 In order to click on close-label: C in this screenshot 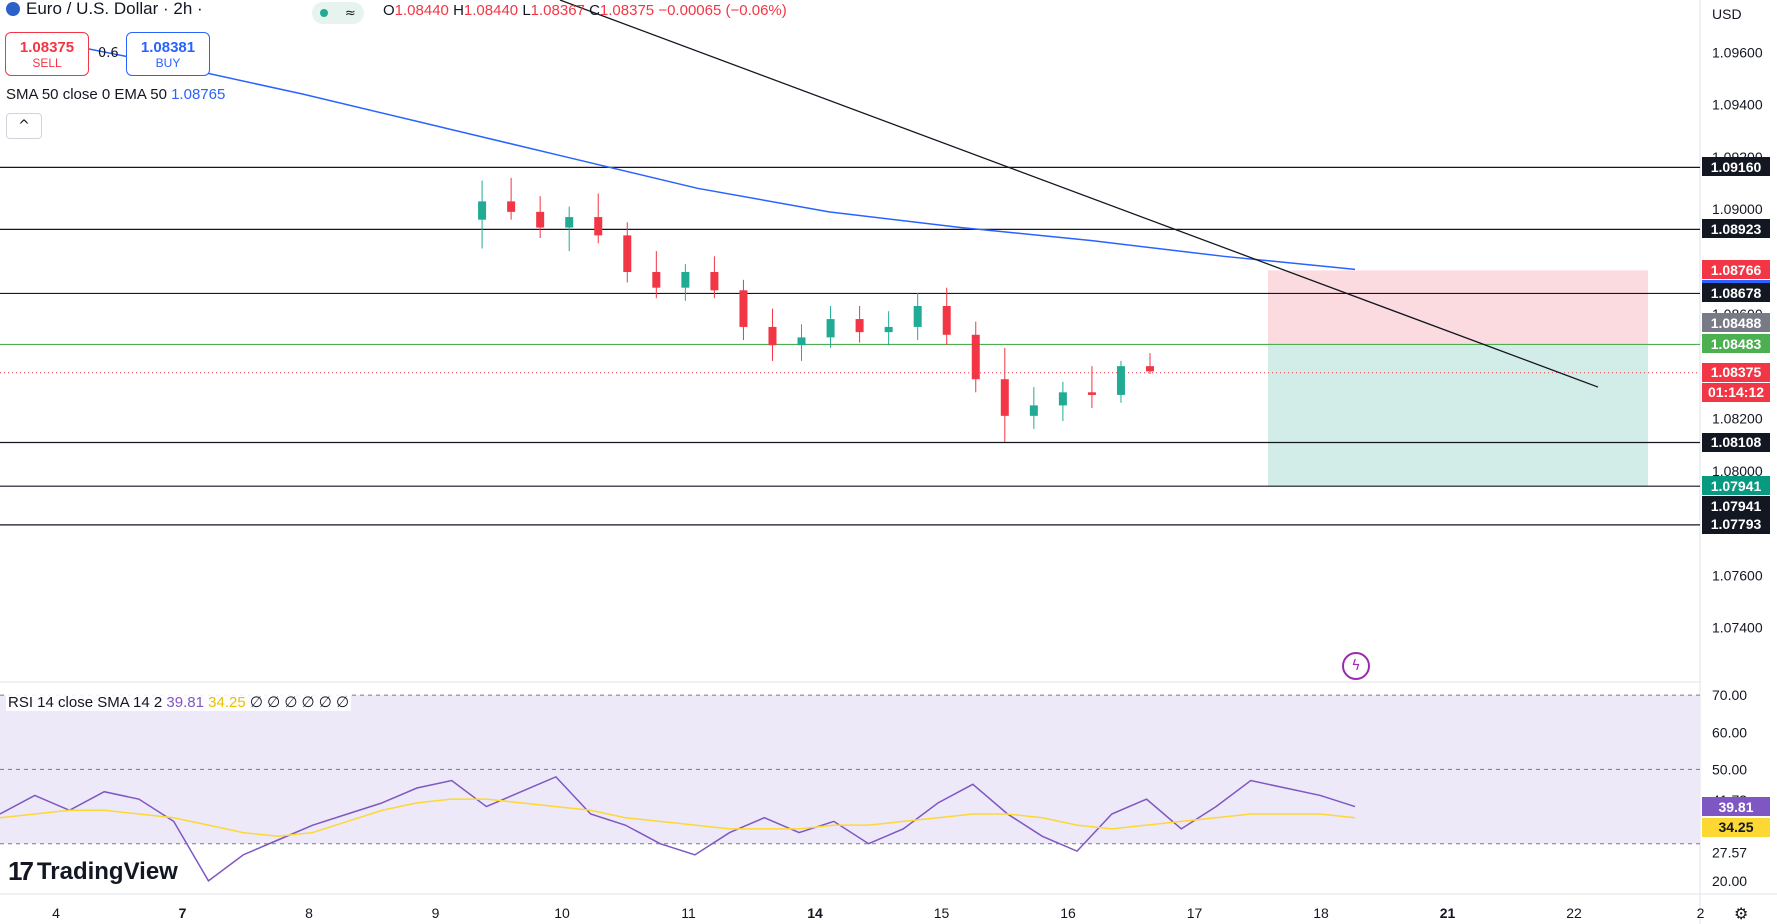, I will do `click(594, 10)`.